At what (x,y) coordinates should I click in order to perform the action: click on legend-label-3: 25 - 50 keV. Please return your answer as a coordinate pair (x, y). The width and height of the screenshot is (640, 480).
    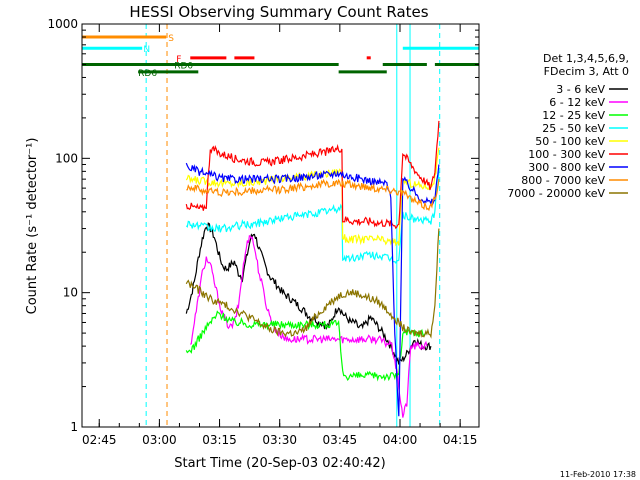
    Looking at the image, I should click on (573, 128).